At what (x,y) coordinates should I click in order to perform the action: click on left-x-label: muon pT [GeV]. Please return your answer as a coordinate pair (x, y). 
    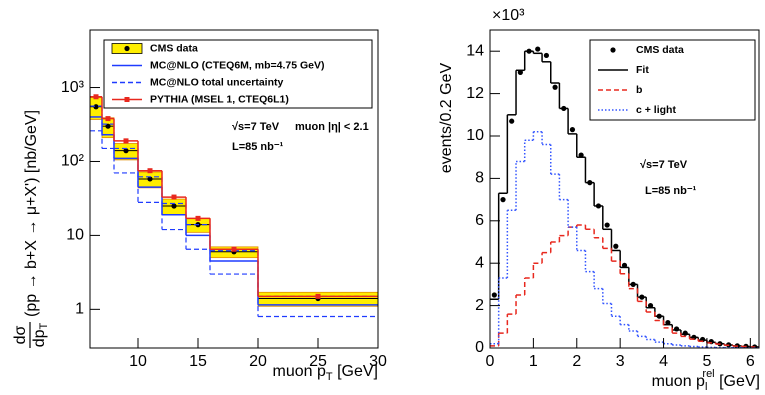
    Looking at the image, I should click on (325, 373).